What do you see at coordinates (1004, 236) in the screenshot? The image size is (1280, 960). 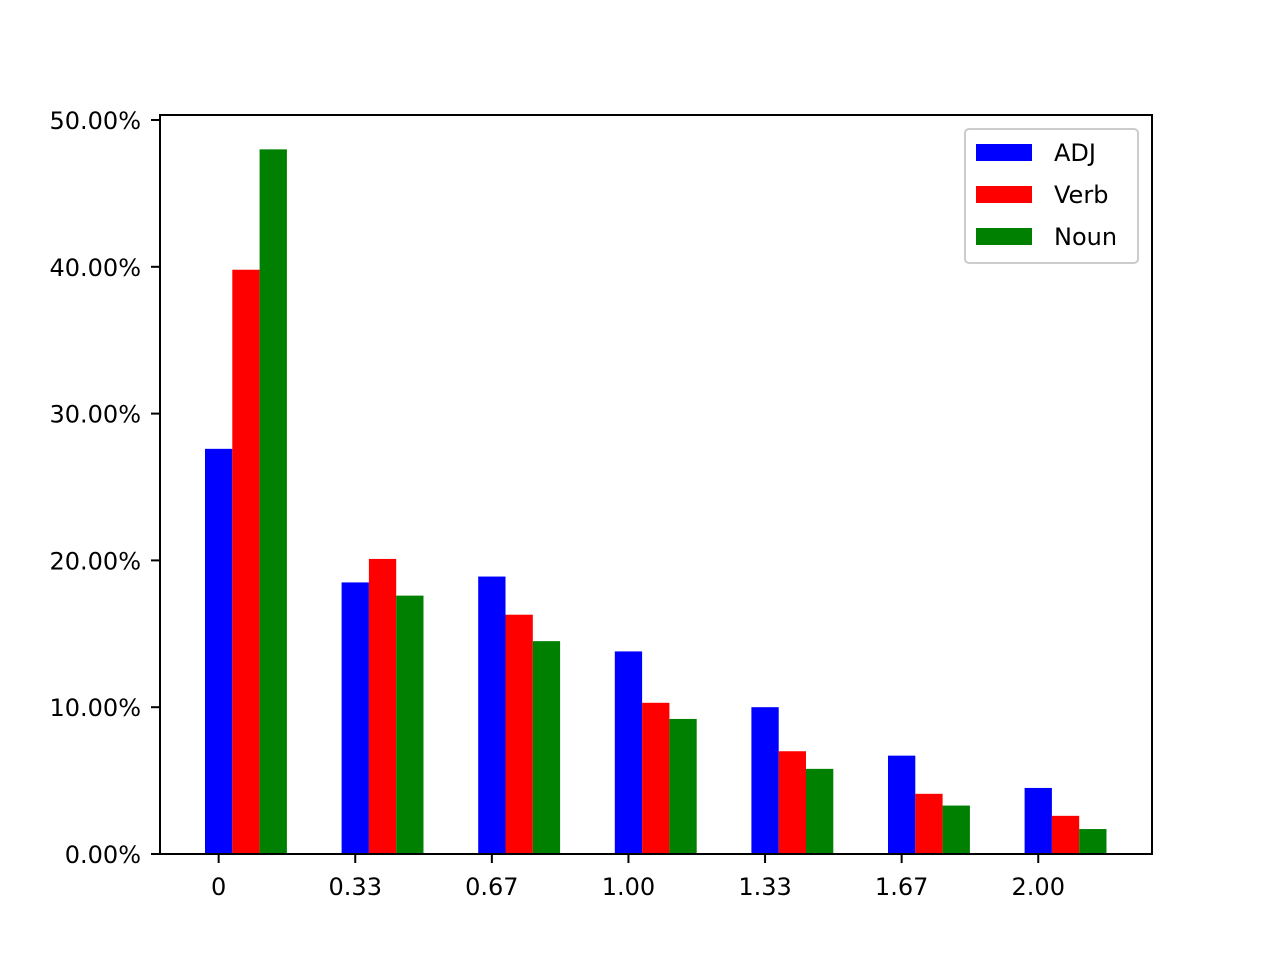 I see `legend-swatch-noun` at bounding box center [1004, 236].